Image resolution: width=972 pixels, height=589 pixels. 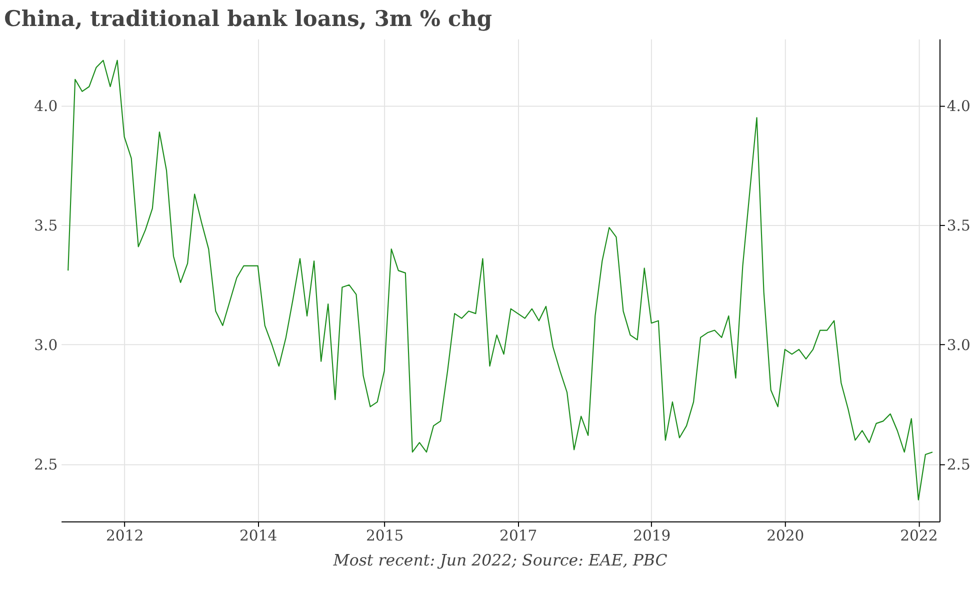 I want to click on y-tick-label: 2.5, so click(x=46, y=465).